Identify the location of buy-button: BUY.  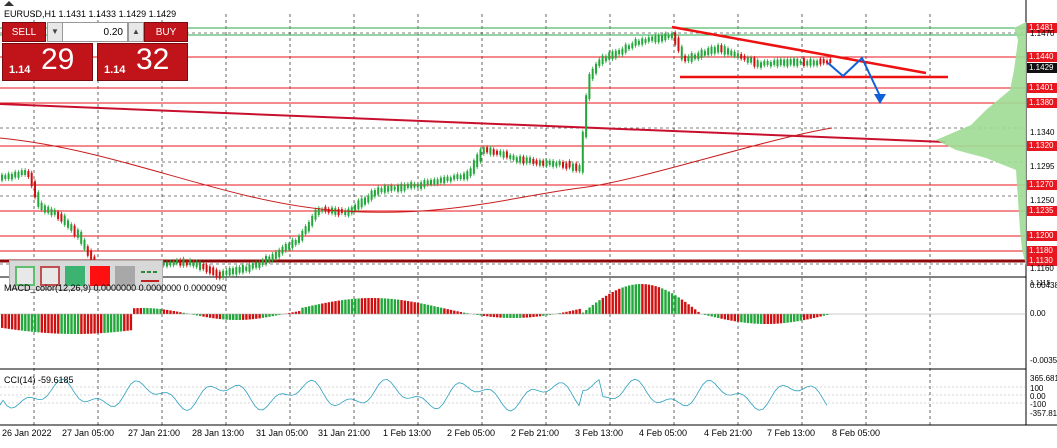
(166, 32).